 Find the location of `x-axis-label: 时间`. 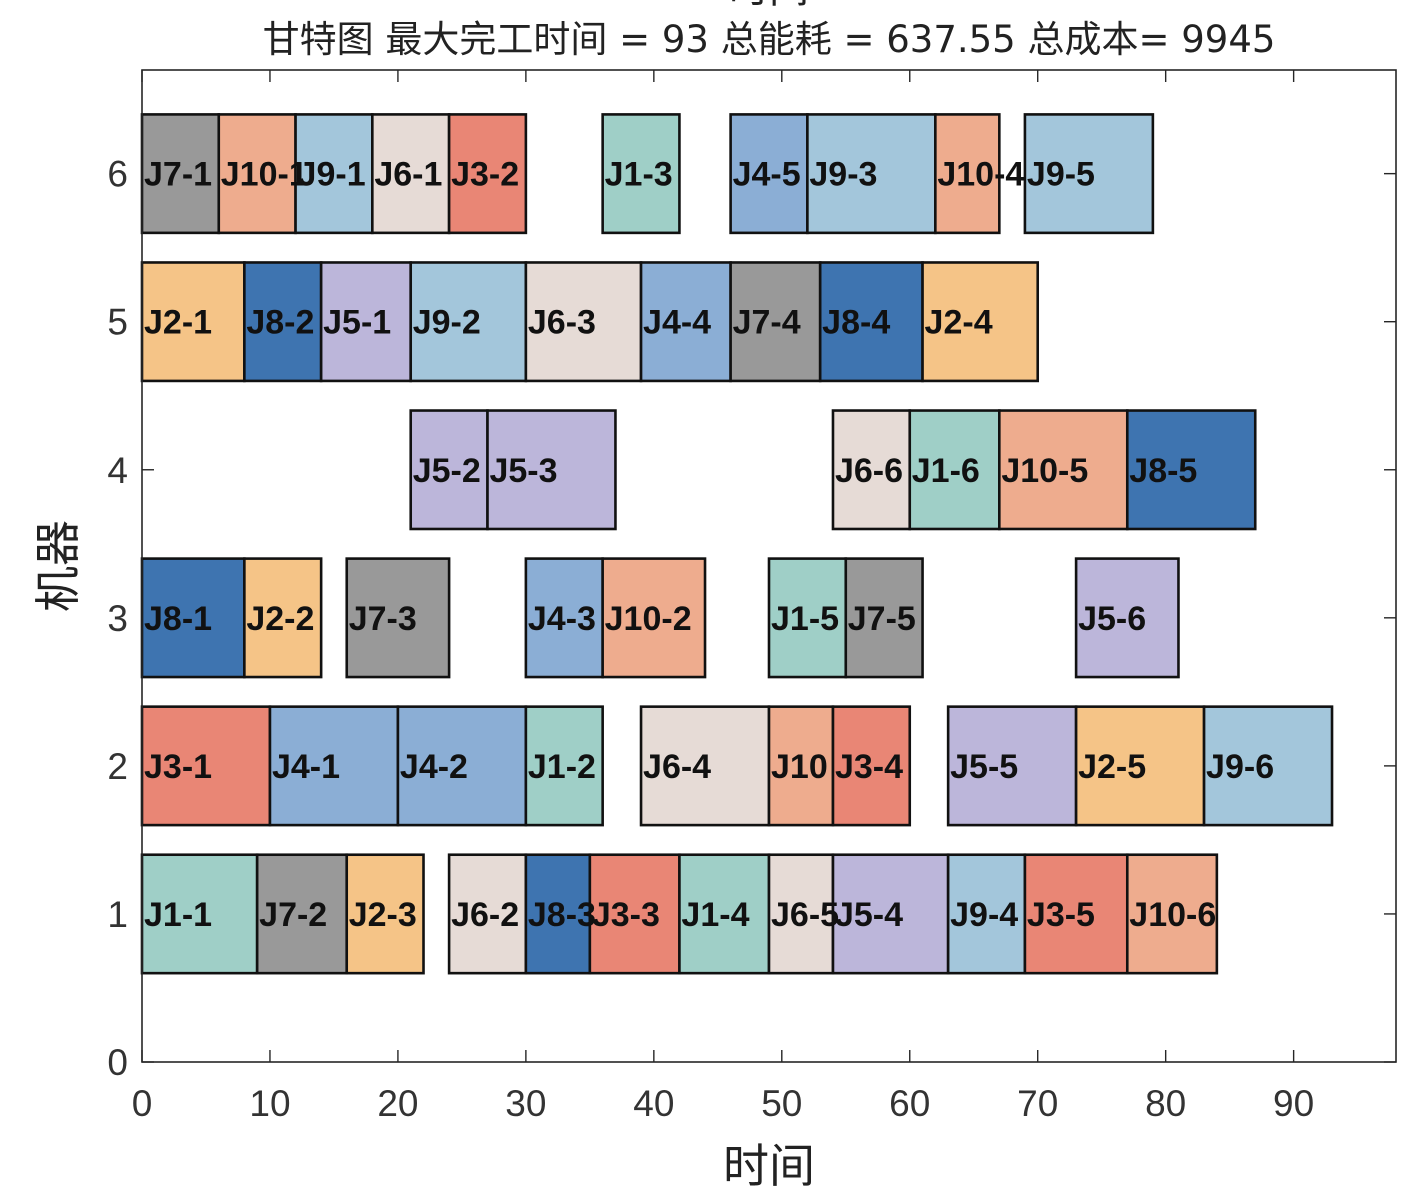

x-axis-label: 时间 is located at coordinates (769, 1166).